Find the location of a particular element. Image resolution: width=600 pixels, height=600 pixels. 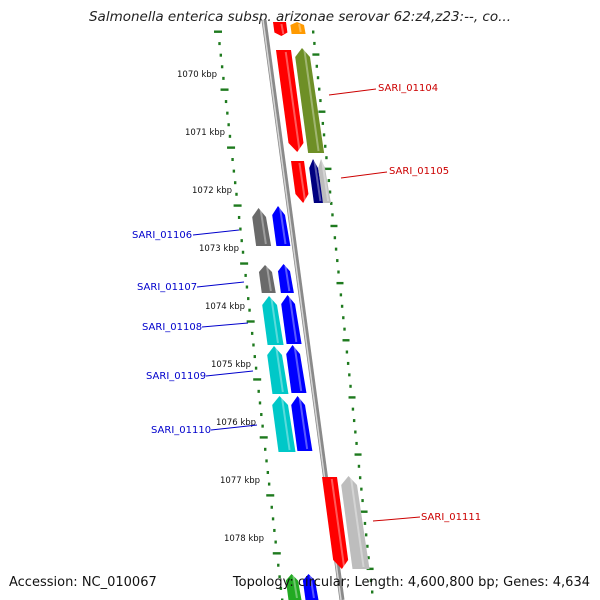

gene-feature-gray-shine is located at coordinates (357, 522).